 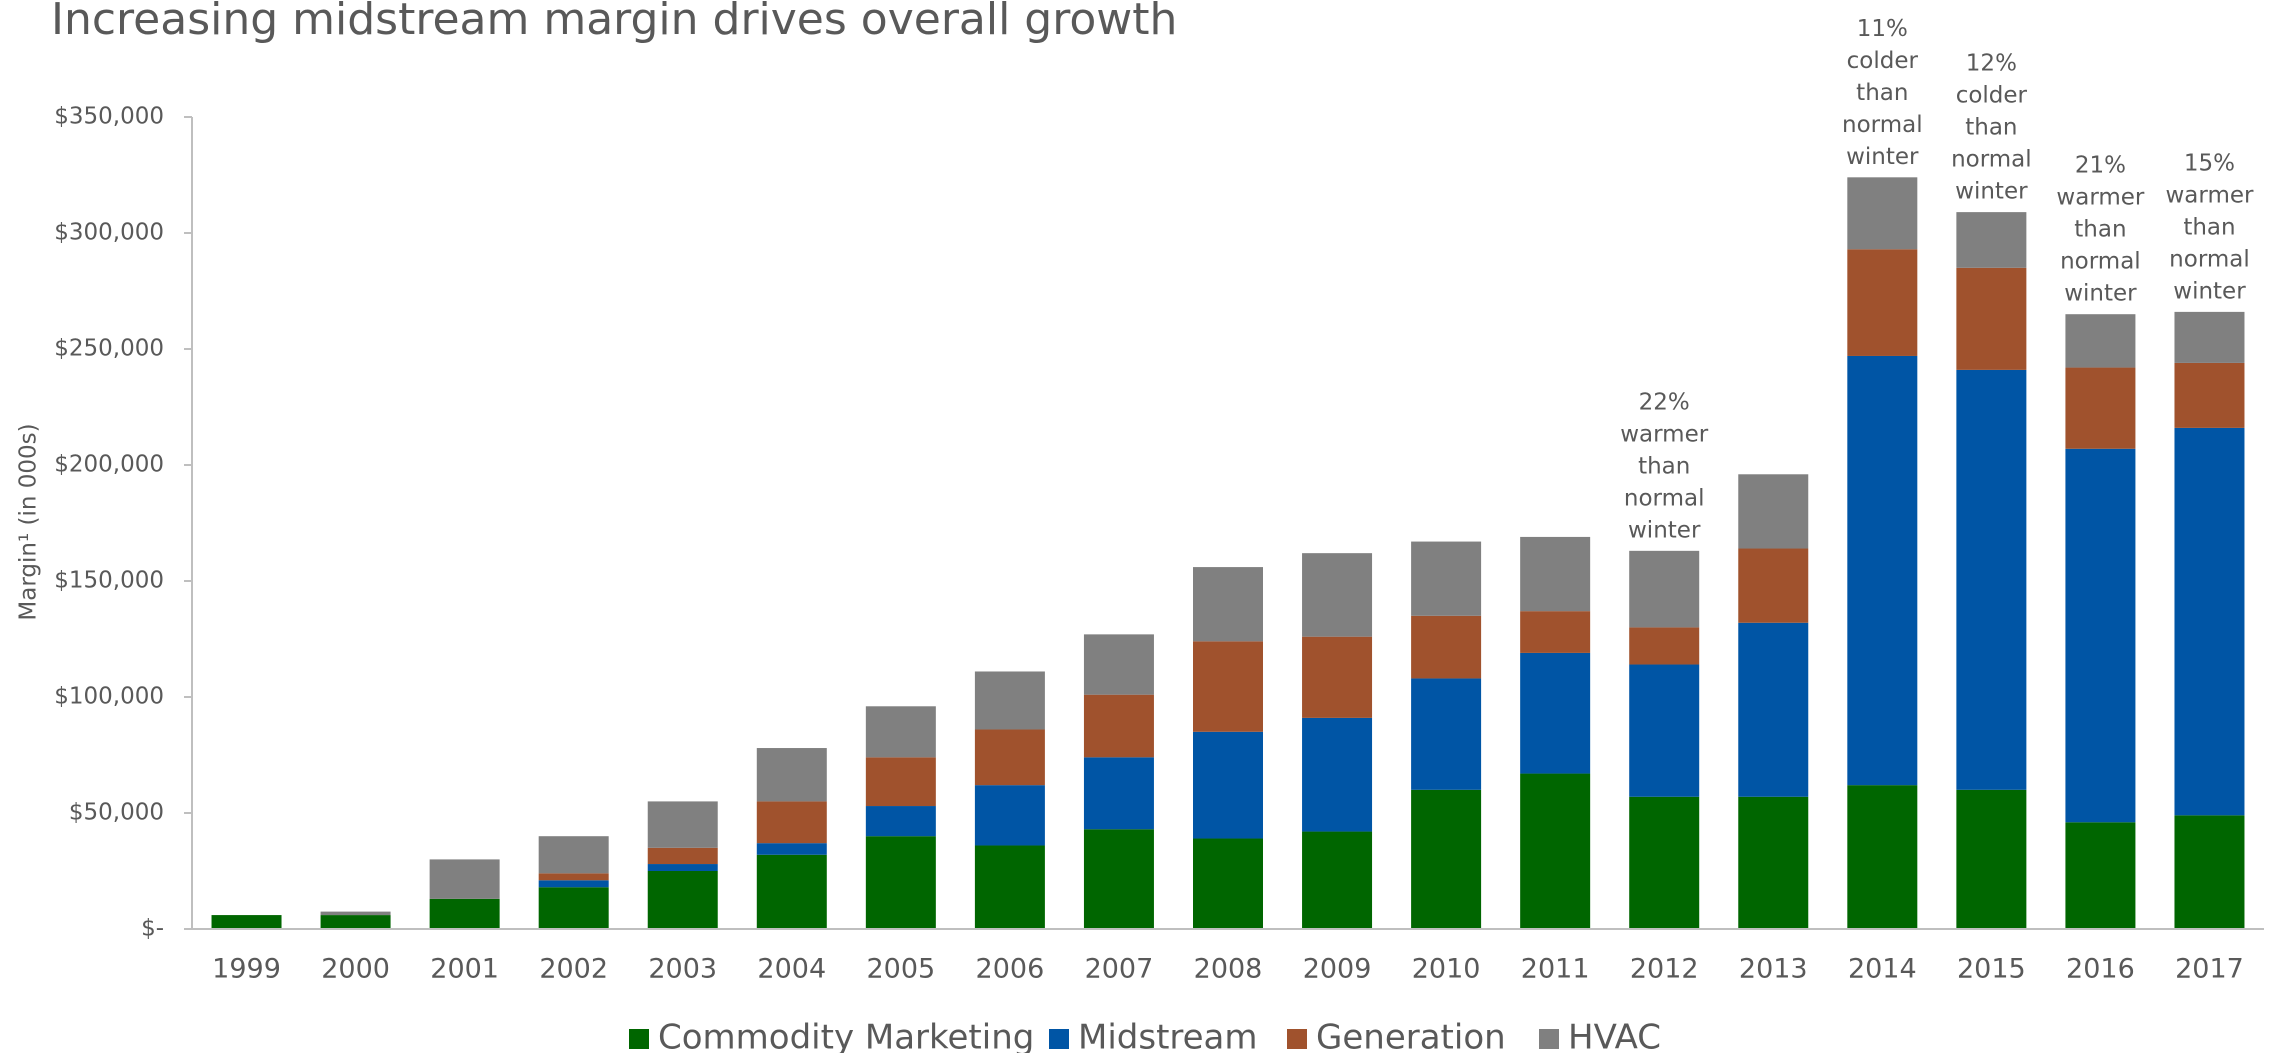 I want to click on legend-label: Commodity Marketing, so click(x=846, y=1035).